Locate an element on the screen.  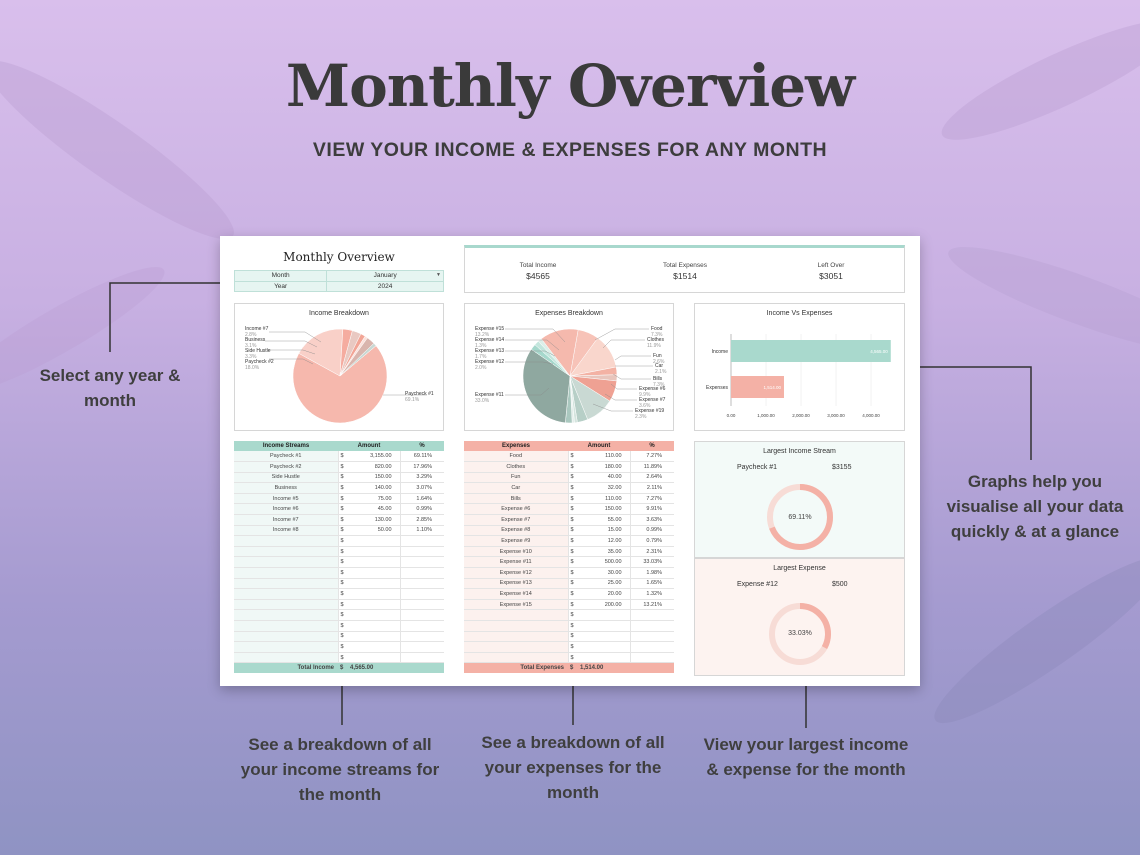
cell-pct: 13.21% is located at coordinates (652, 605).